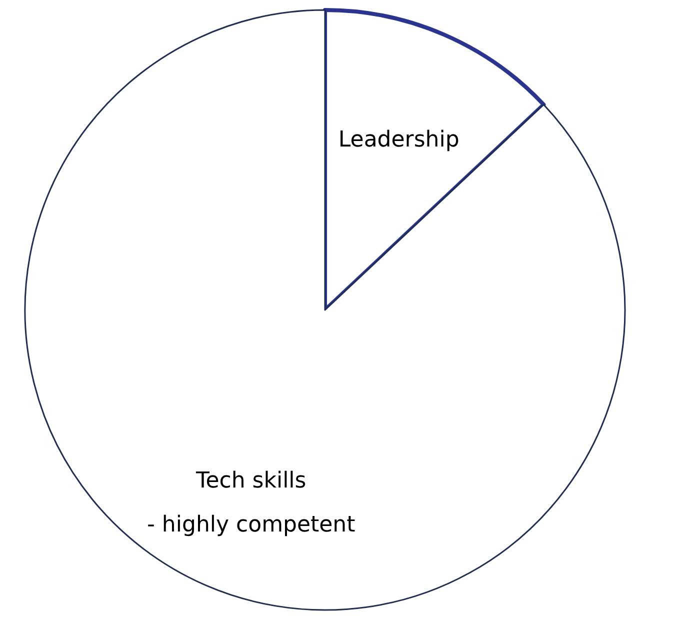  What do you see at coordinates (399, 139) in the screenshot?
I see `slice-label: Leadership` at bounding box center [399, 139].